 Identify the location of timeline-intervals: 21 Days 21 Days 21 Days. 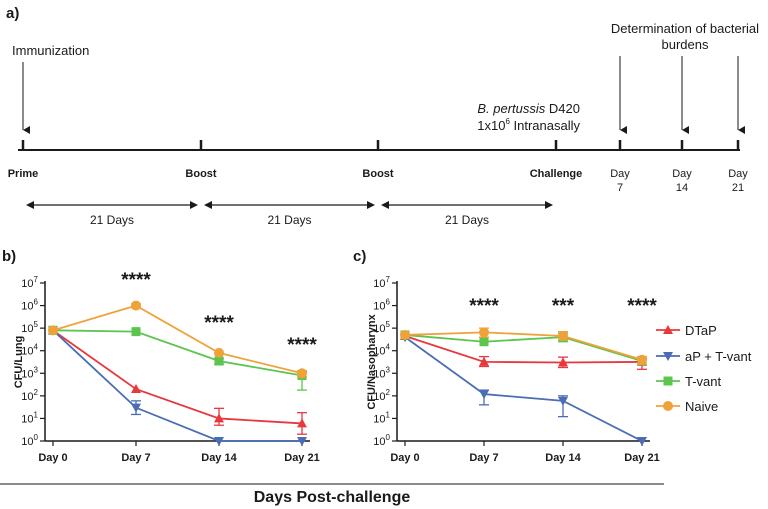
(289, 214).